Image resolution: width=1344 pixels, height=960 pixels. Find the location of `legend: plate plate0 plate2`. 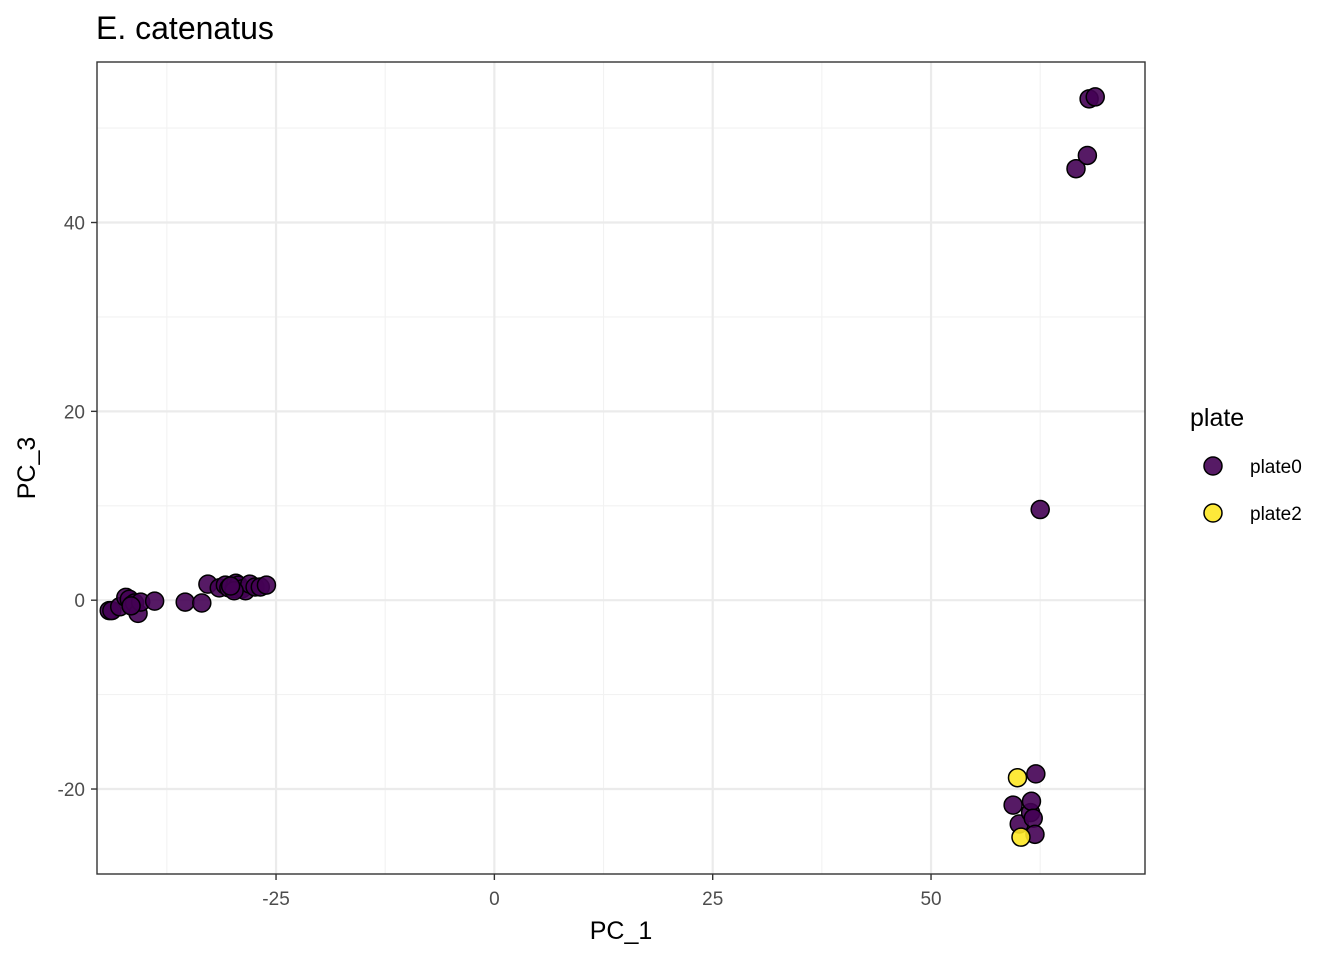

legend: plate plate0 plate2 is located at coordinates (1246, 464).